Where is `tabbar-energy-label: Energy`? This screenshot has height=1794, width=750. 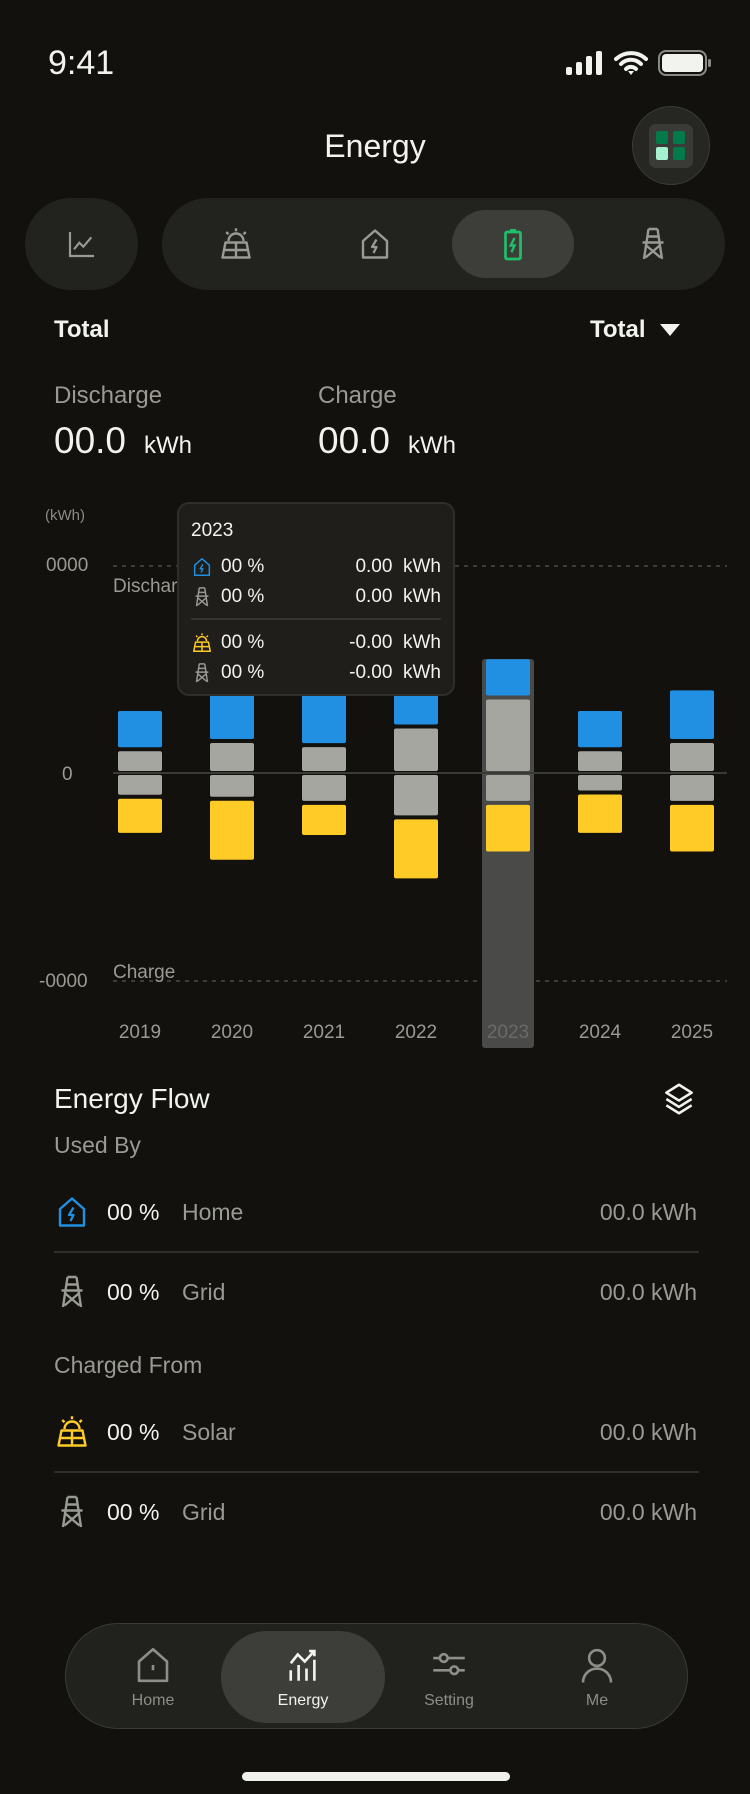 tabbar-energy-label: Energy is located at coordinates (303, 1700).